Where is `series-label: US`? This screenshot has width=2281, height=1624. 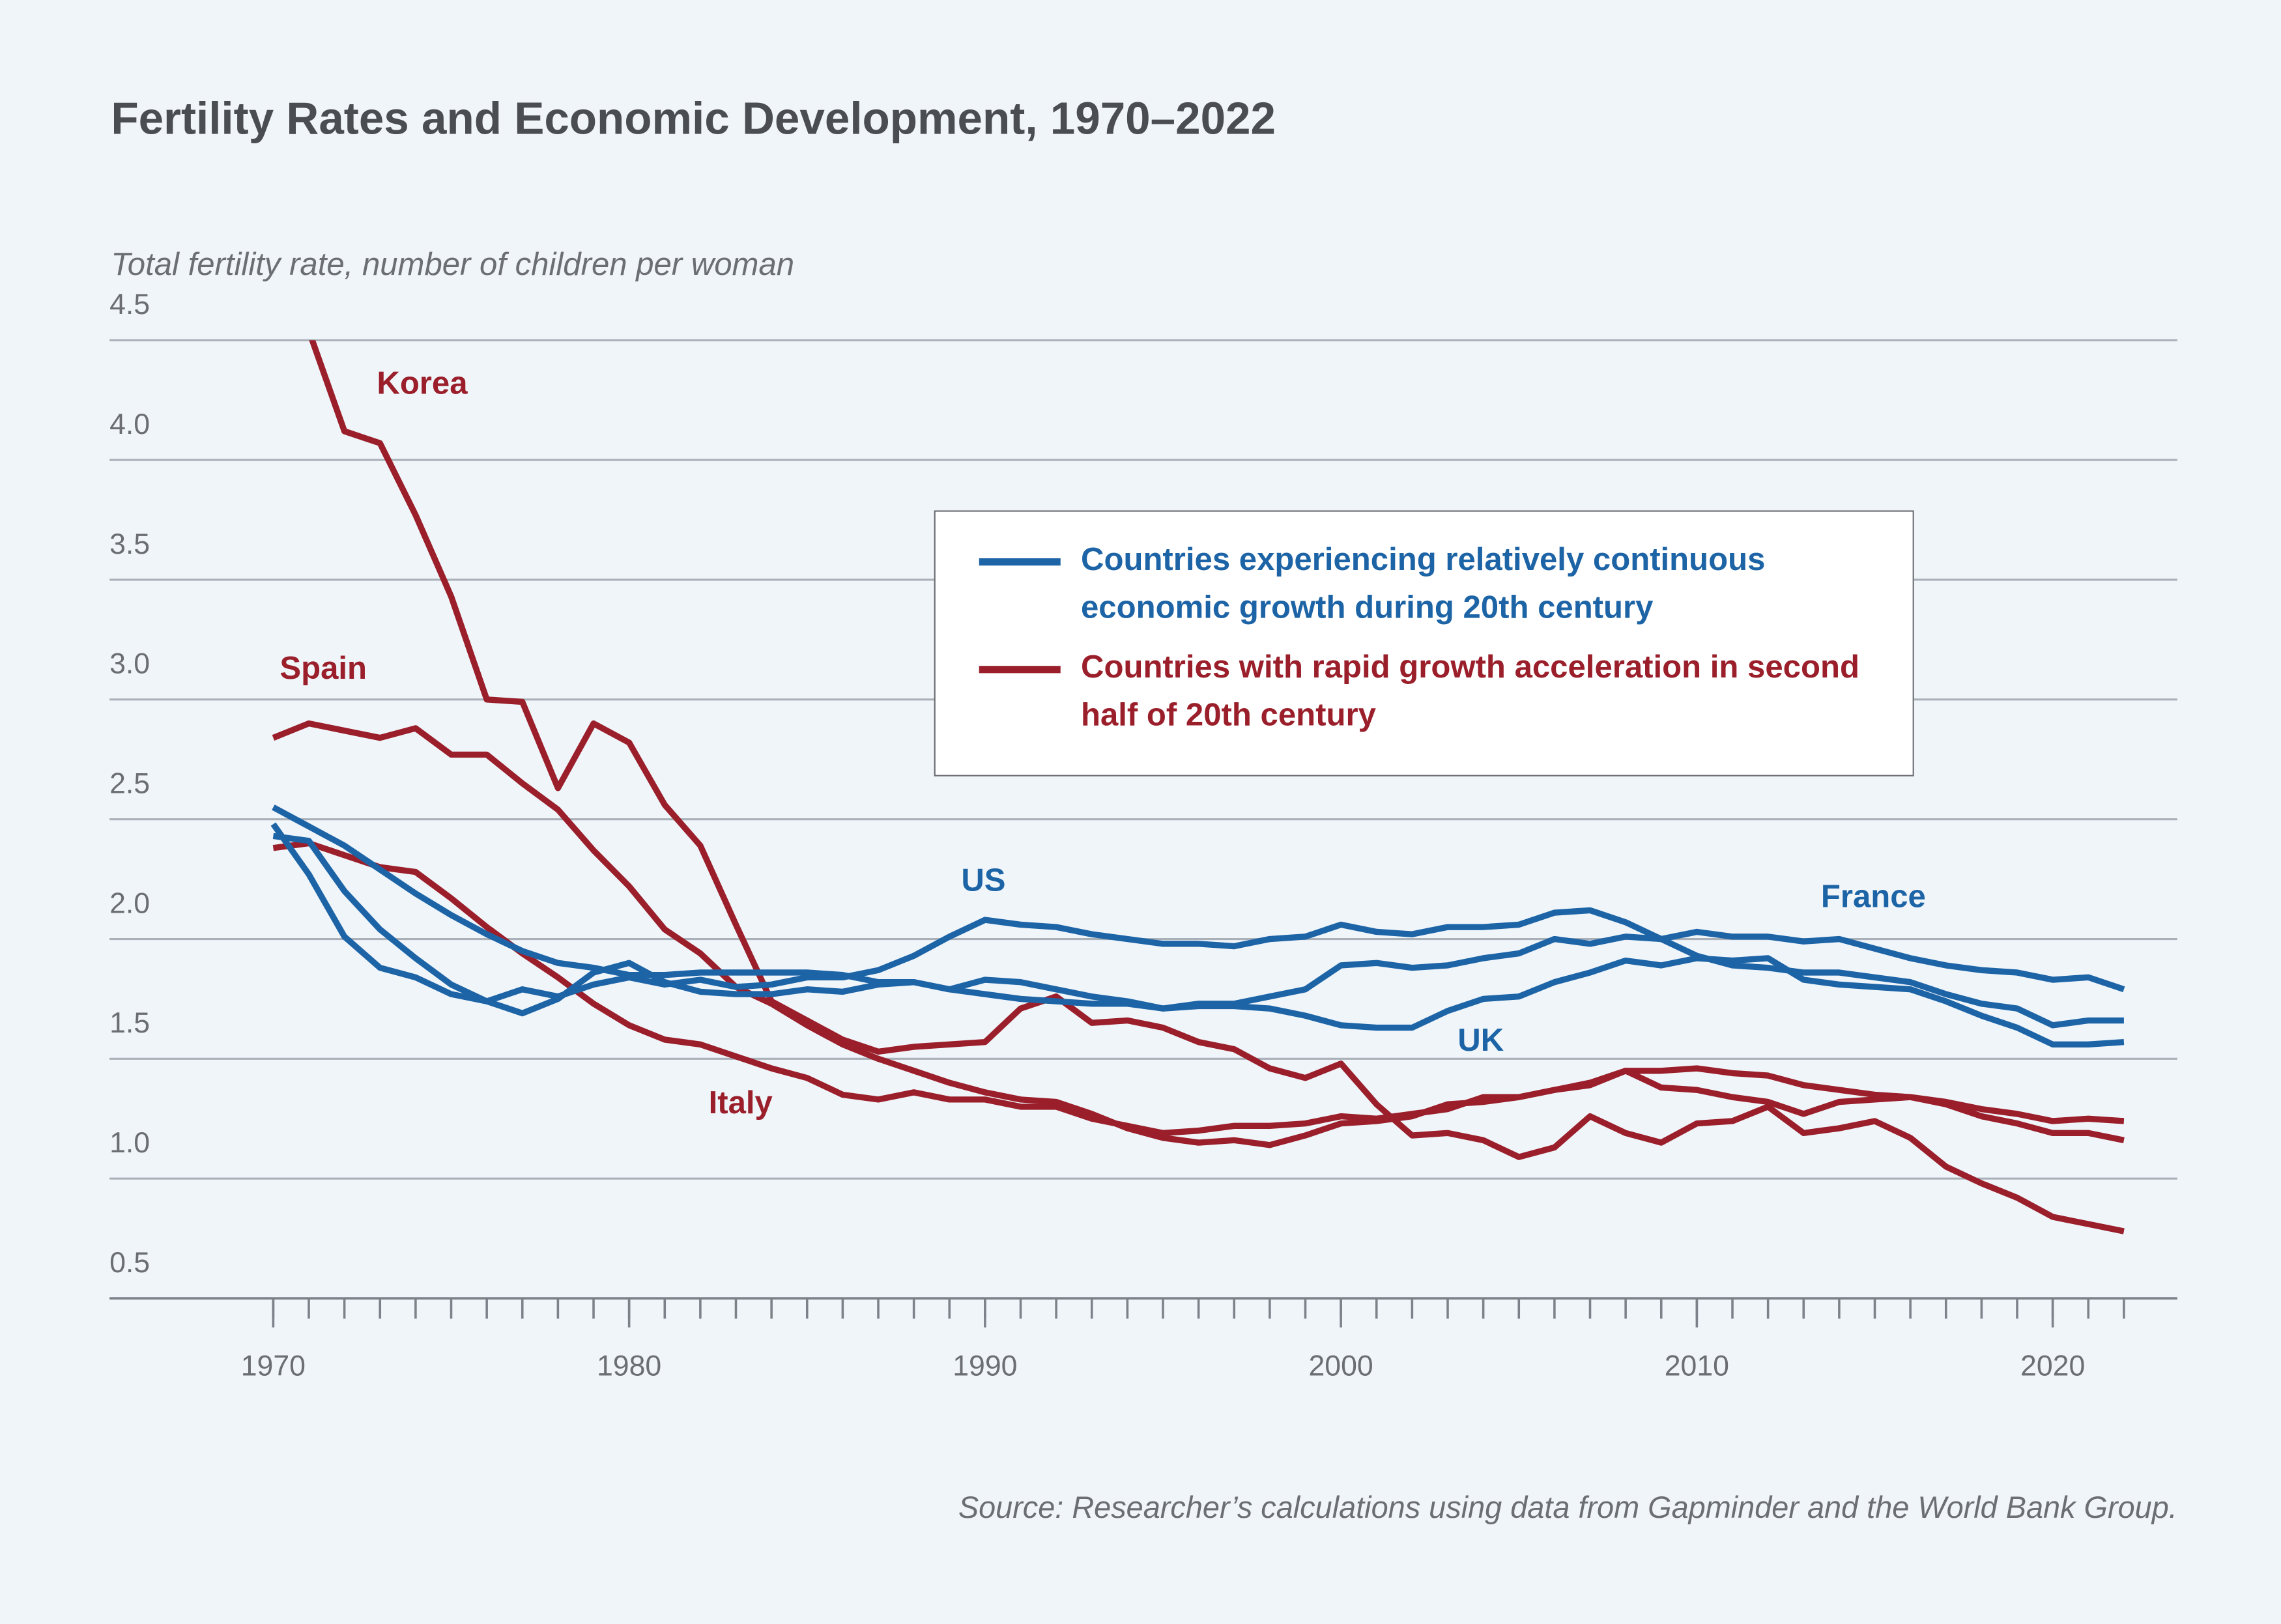 series-label: US is located at coordinates (983, 881).